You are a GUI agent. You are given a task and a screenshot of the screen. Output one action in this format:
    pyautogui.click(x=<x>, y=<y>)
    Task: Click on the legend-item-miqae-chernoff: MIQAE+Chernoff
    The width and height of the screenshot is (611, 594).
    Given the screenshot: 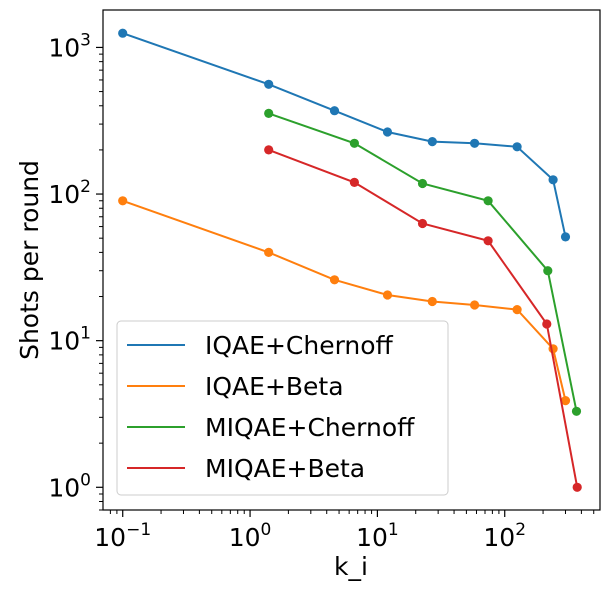 What is the action you would take?
    pyautogui.click(x=271, y=427)
    